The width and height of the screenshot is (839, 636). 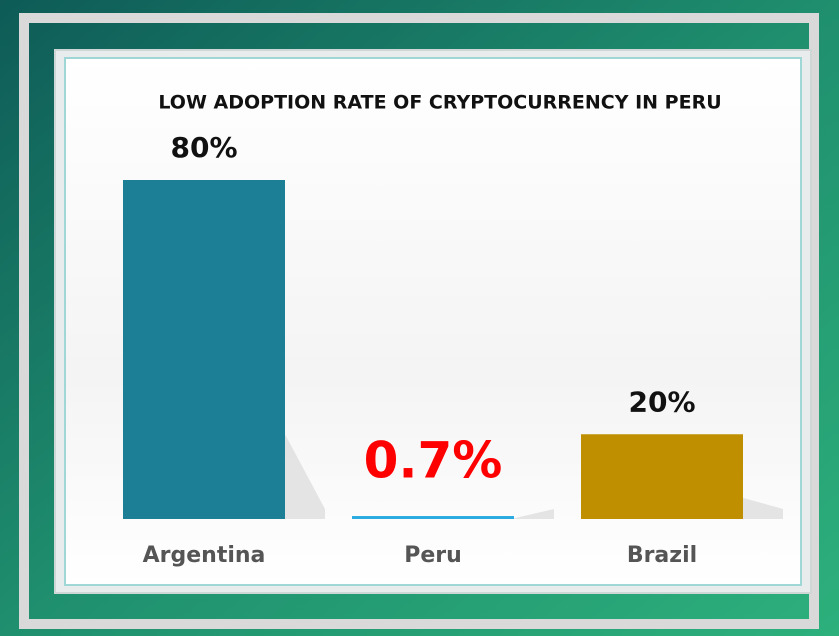 I want to click on value-label: 20%, so click(x=661, y=401).